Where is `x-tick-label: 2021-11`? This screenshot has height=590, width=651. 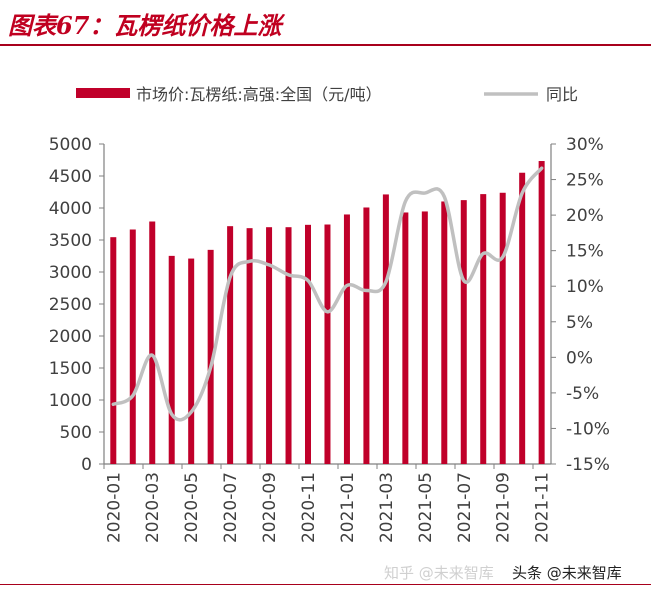 x-tick-label: 2021-11 is located at coordinates (543, 507).